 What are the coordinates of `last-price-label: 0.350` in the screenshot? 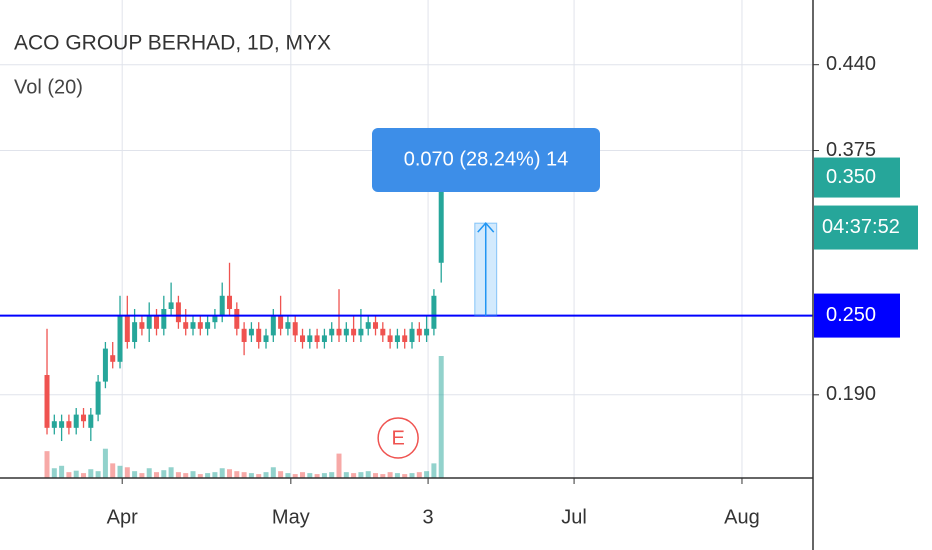 It's located at (851, 177).